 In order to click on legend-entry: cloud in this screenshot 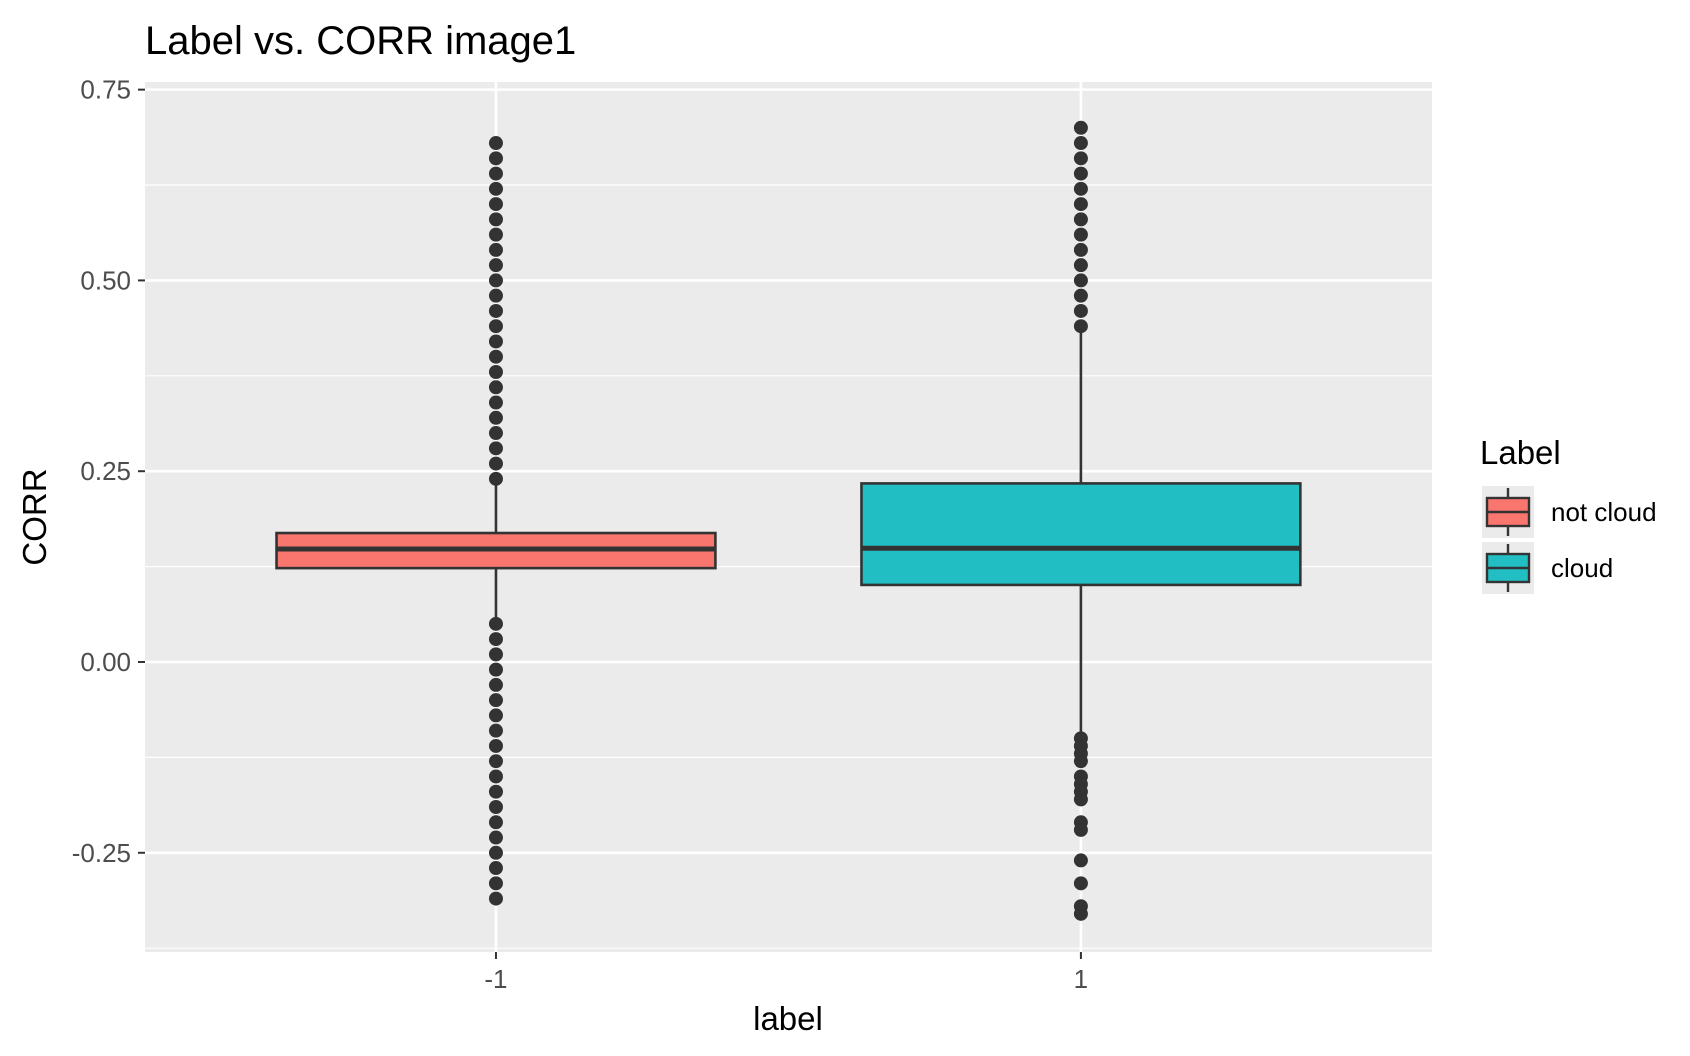, I will do `click(1547, 568)`.